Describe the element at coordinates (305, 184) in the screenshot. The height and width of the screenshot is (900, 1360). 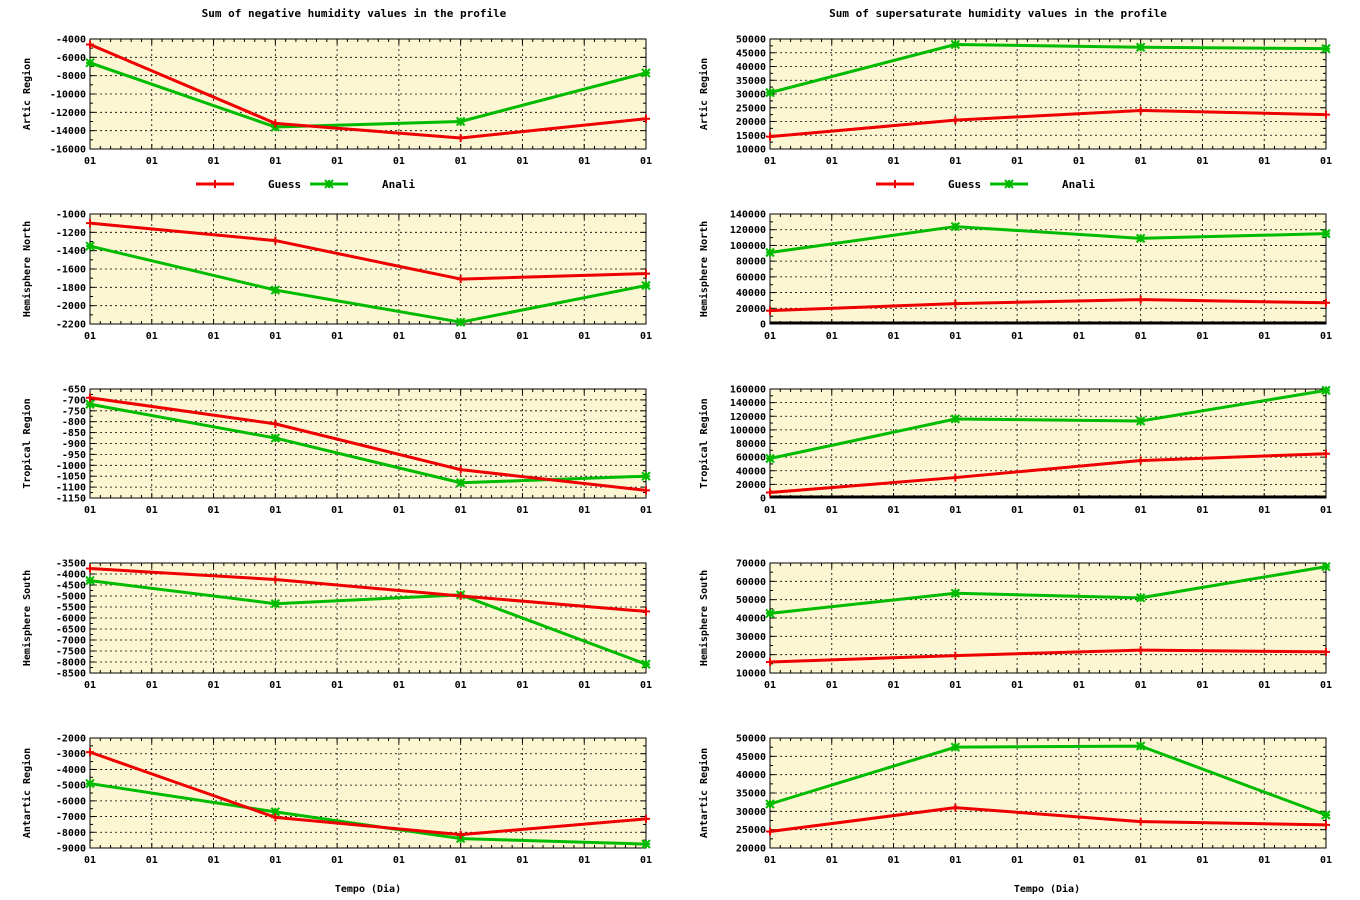
I see `legend-left: Guess Anali` at that location.